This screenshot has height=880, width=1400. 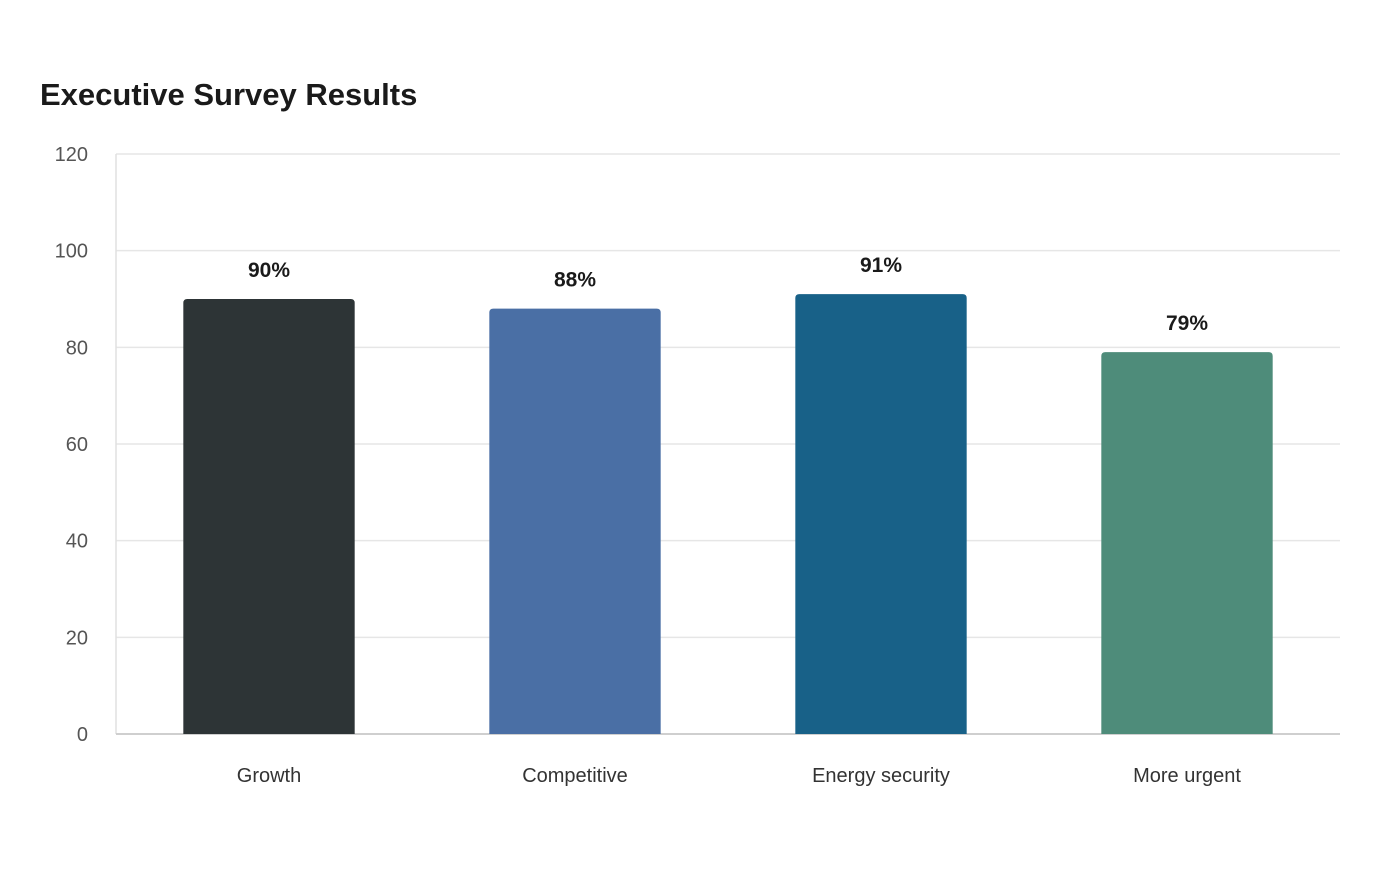 What do you see at coordinates (77, 542) in the screenshot?
I see `y-tick-label: 40` at bounding box center [77, 542].